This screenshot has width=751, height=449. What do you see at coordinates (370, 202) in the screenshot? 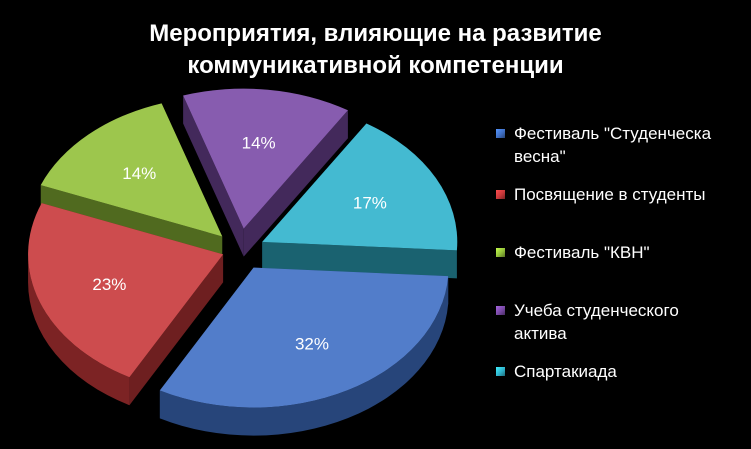
I see `data-label: 17%` at bounding box center [370, 202].